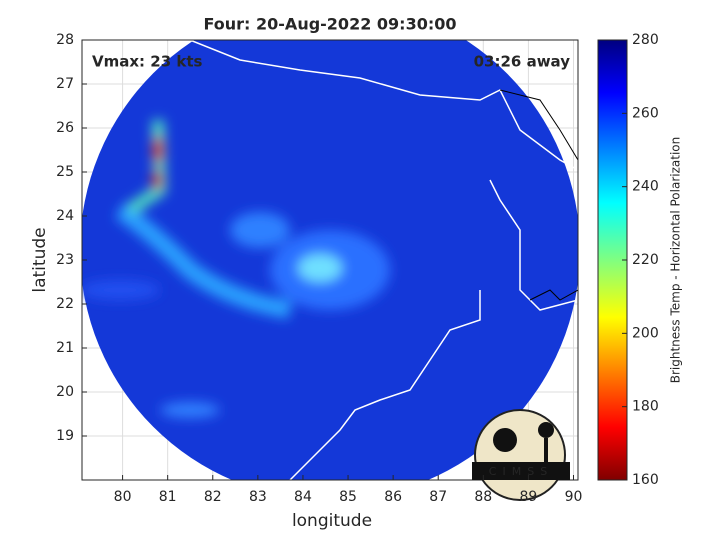 This screenshot has width=720, height=540. Describe the element at coordinates (330, 24) in the screenshot. I see `title: Four: 20-Aug-2022 09:30:00` at that location.